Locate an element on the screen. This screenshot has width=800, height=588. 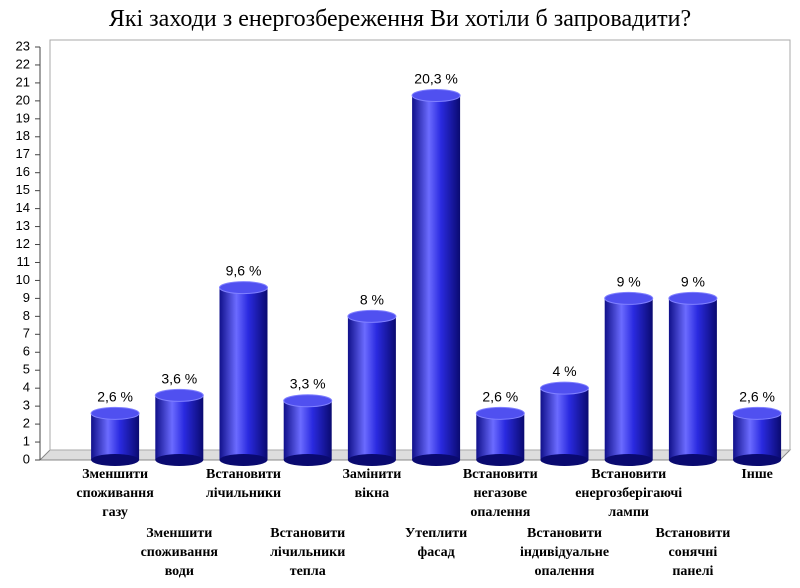
x-tick-label: Встановити індивідуальне опалення is located at coordinates (564, 552).